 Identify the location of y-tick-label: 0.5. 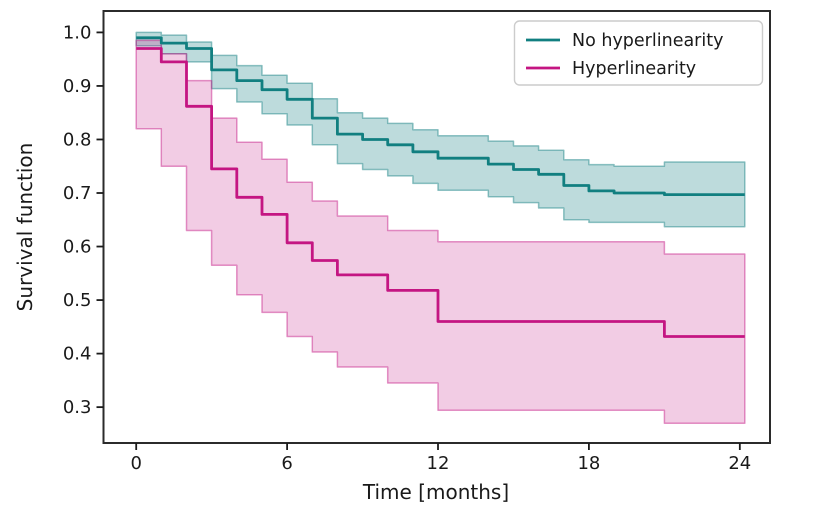
(77, 300).